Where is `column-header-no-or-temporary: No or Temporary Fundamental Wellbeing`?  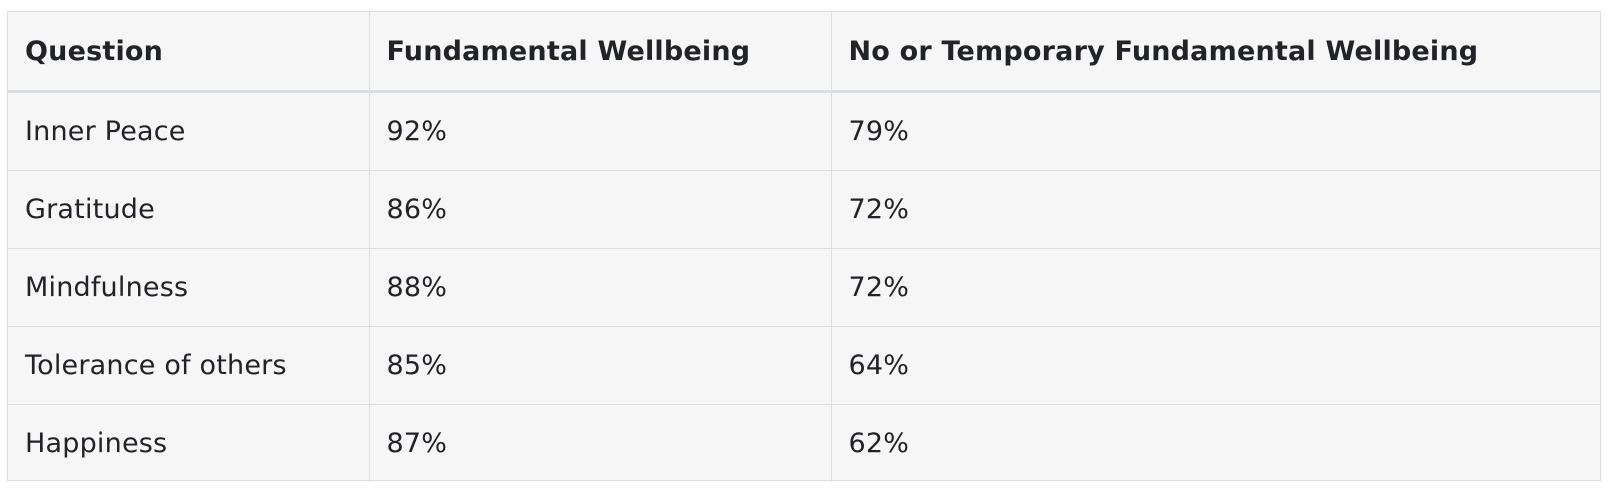 column-header-no-or-temporary: No or Temporary Fundamental Wellbeing is located at coordinates (1215, 52).